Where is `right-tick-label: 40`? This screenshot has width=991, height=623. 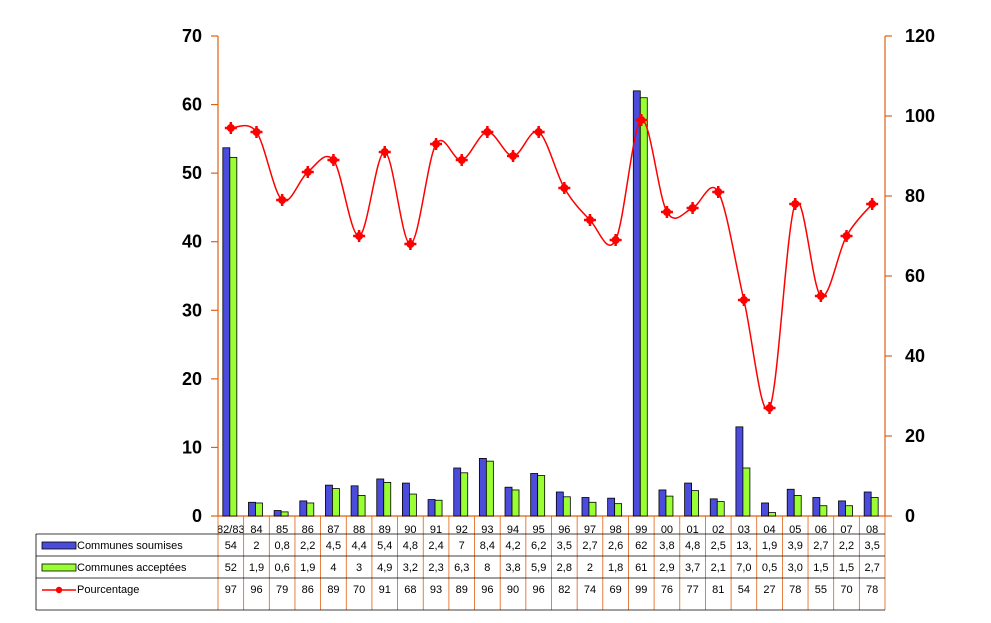 right-tick-label: 40 is located at coordinates (915, 356).